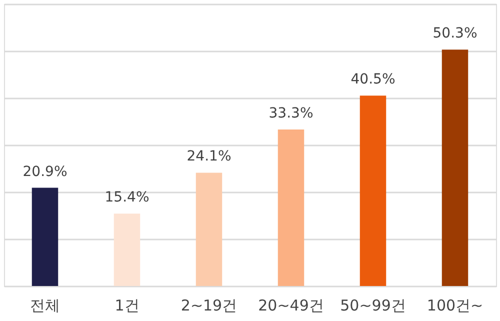 This screenshot has height=321, width=500. Describe the element at coordinates (45, 172) in the screenshot. I see `data-label: 20.9%` at that location.